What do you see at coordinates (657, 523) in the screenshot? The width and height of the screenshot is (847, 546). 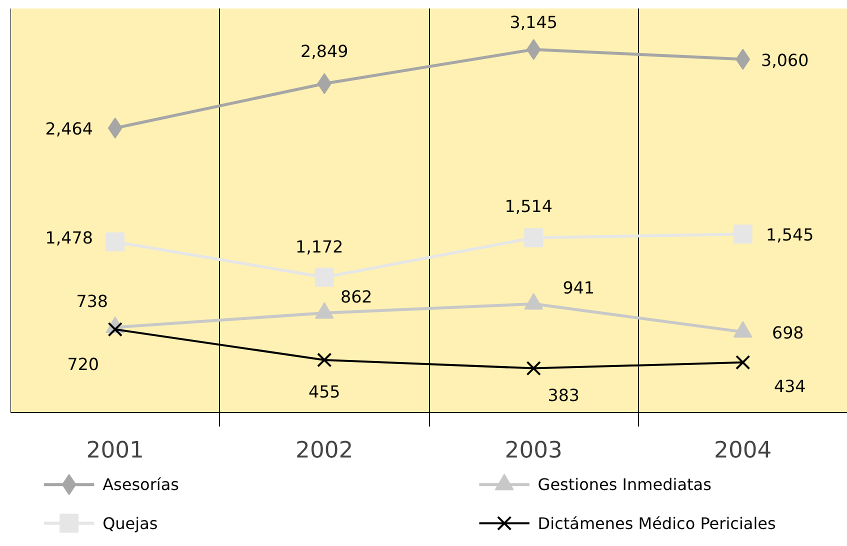 I see `legend-label: Dictámenes Médico Periciales` at bounding box center [657, 523].